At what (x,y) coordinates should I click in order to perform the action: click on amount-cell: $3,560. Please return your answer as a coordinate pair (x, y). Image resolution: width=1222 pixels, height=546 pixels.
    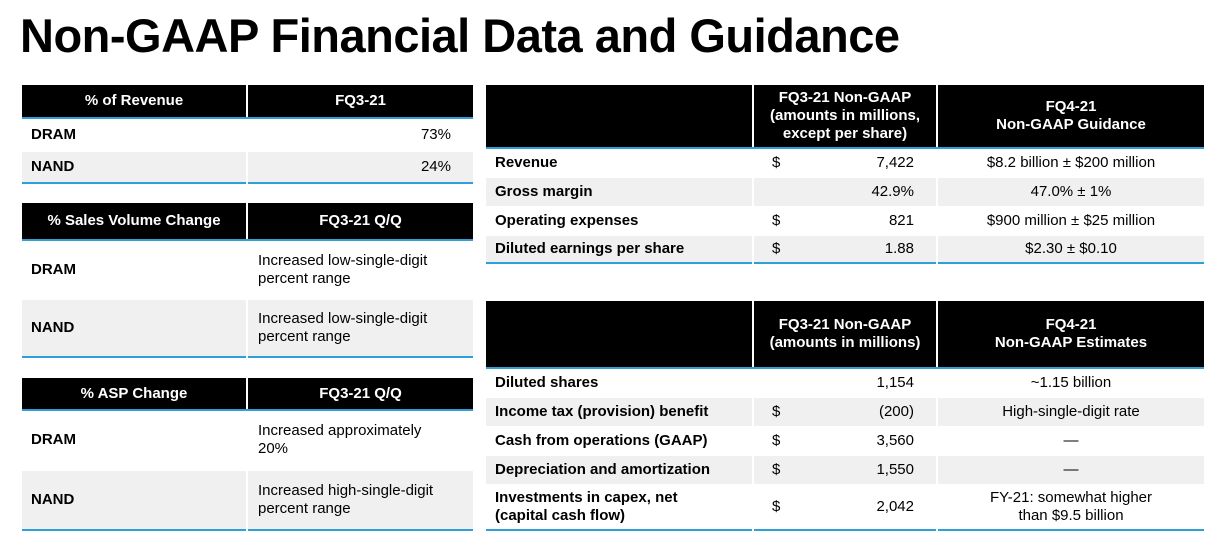
    Looking at the image, I should click on (845, 441).